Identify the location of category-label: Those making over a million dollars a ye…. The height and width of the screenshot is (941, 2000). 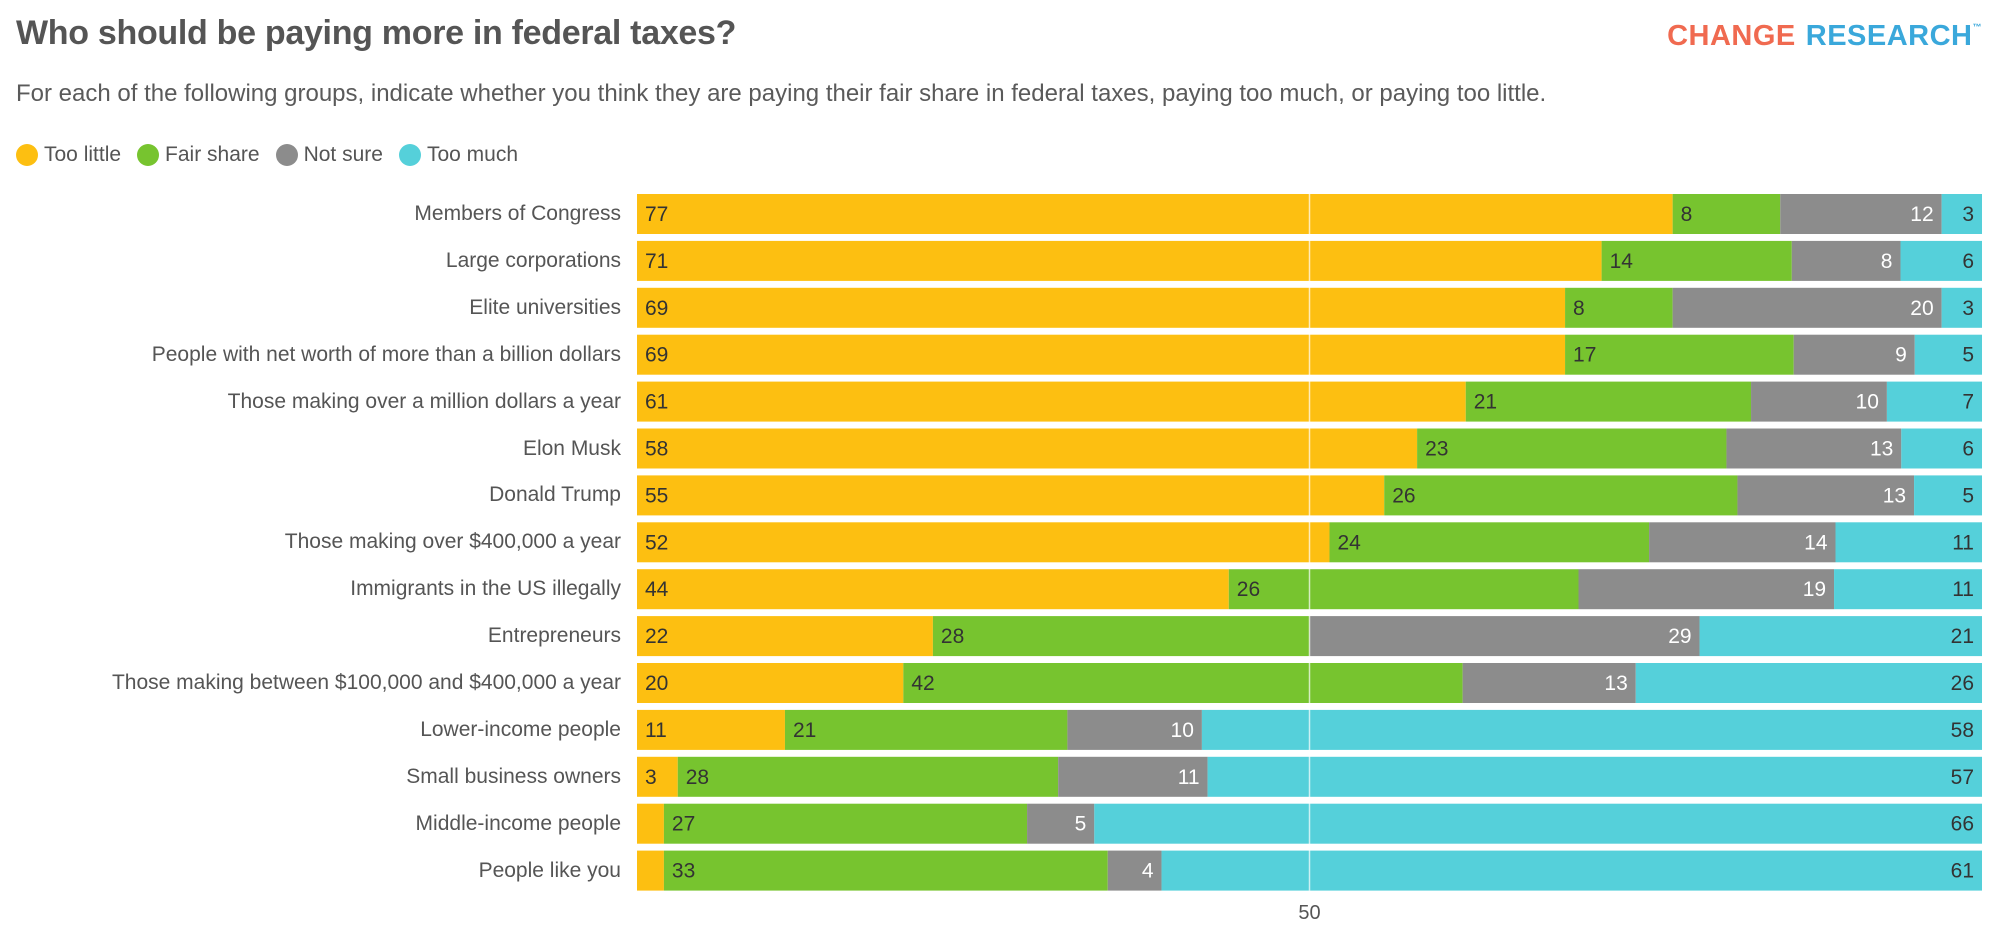
(424, 401).